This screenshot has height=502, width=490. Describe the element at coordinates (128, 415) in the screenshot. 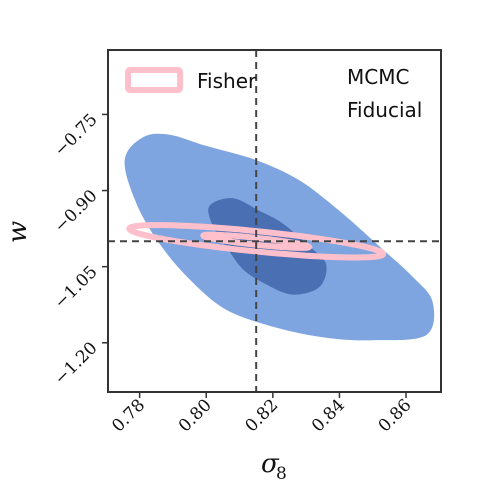

I see `x-tick-label: 0.78` at that location.